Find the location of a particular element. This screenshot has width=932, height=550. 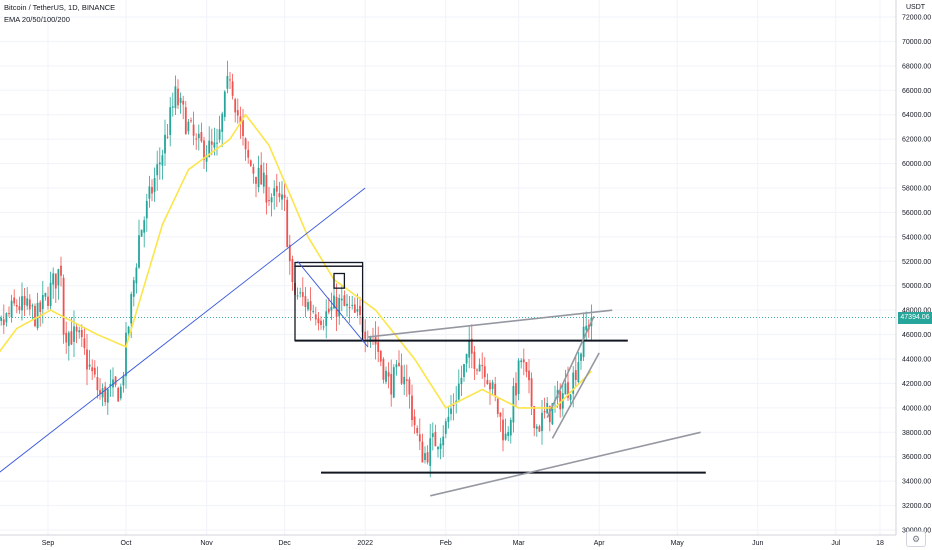

trendline-dec-down is located at coordinates (333, 304).